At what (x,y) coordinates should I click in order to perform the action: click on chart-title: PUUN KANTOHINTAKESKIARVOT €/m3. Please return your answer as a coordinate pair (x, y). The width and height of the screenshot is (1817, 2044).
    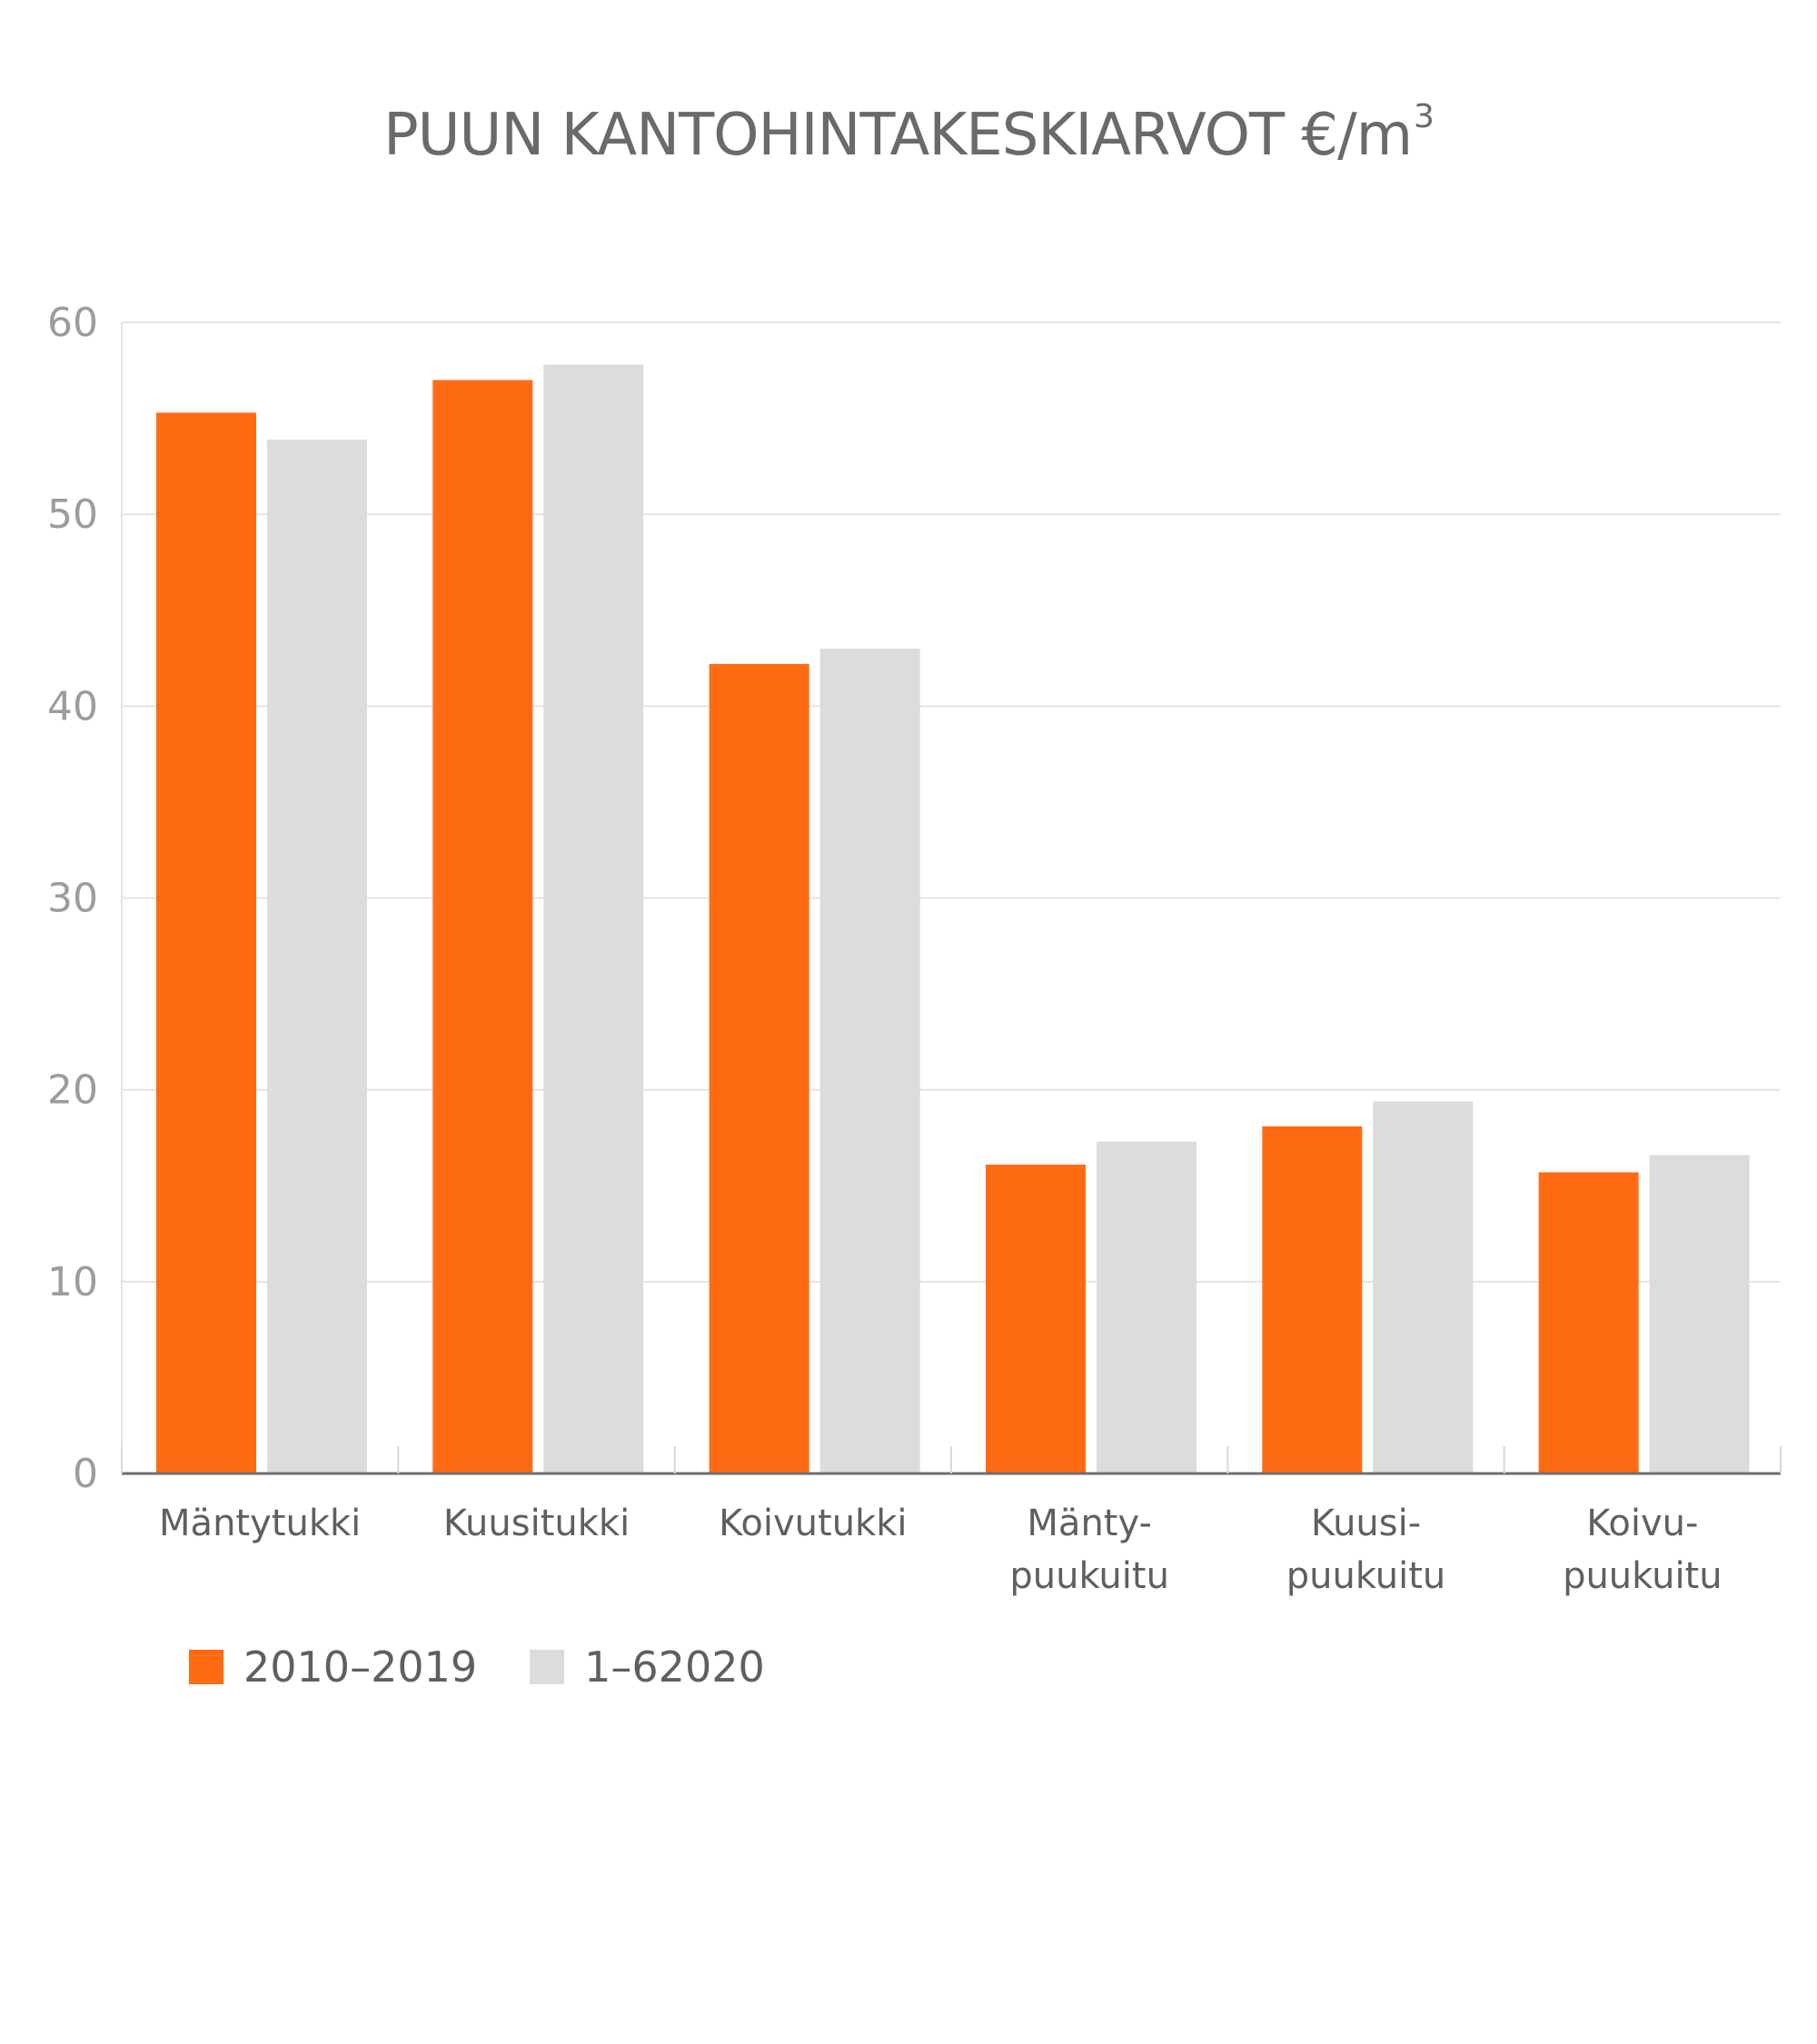
    Looking at the image, I should click on (908, 134).